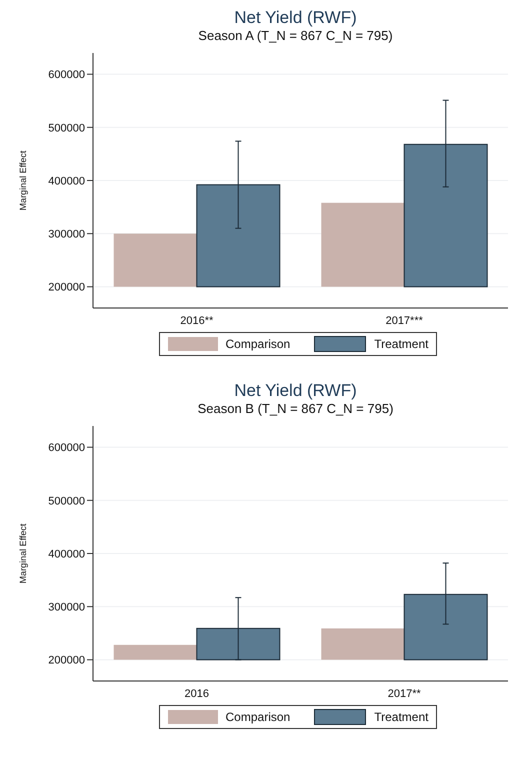 This screenshot has height=757, width=521. I want to click on chart-subtitle: Season A (T_N = 867 C_N = 795), so click(295, 35).